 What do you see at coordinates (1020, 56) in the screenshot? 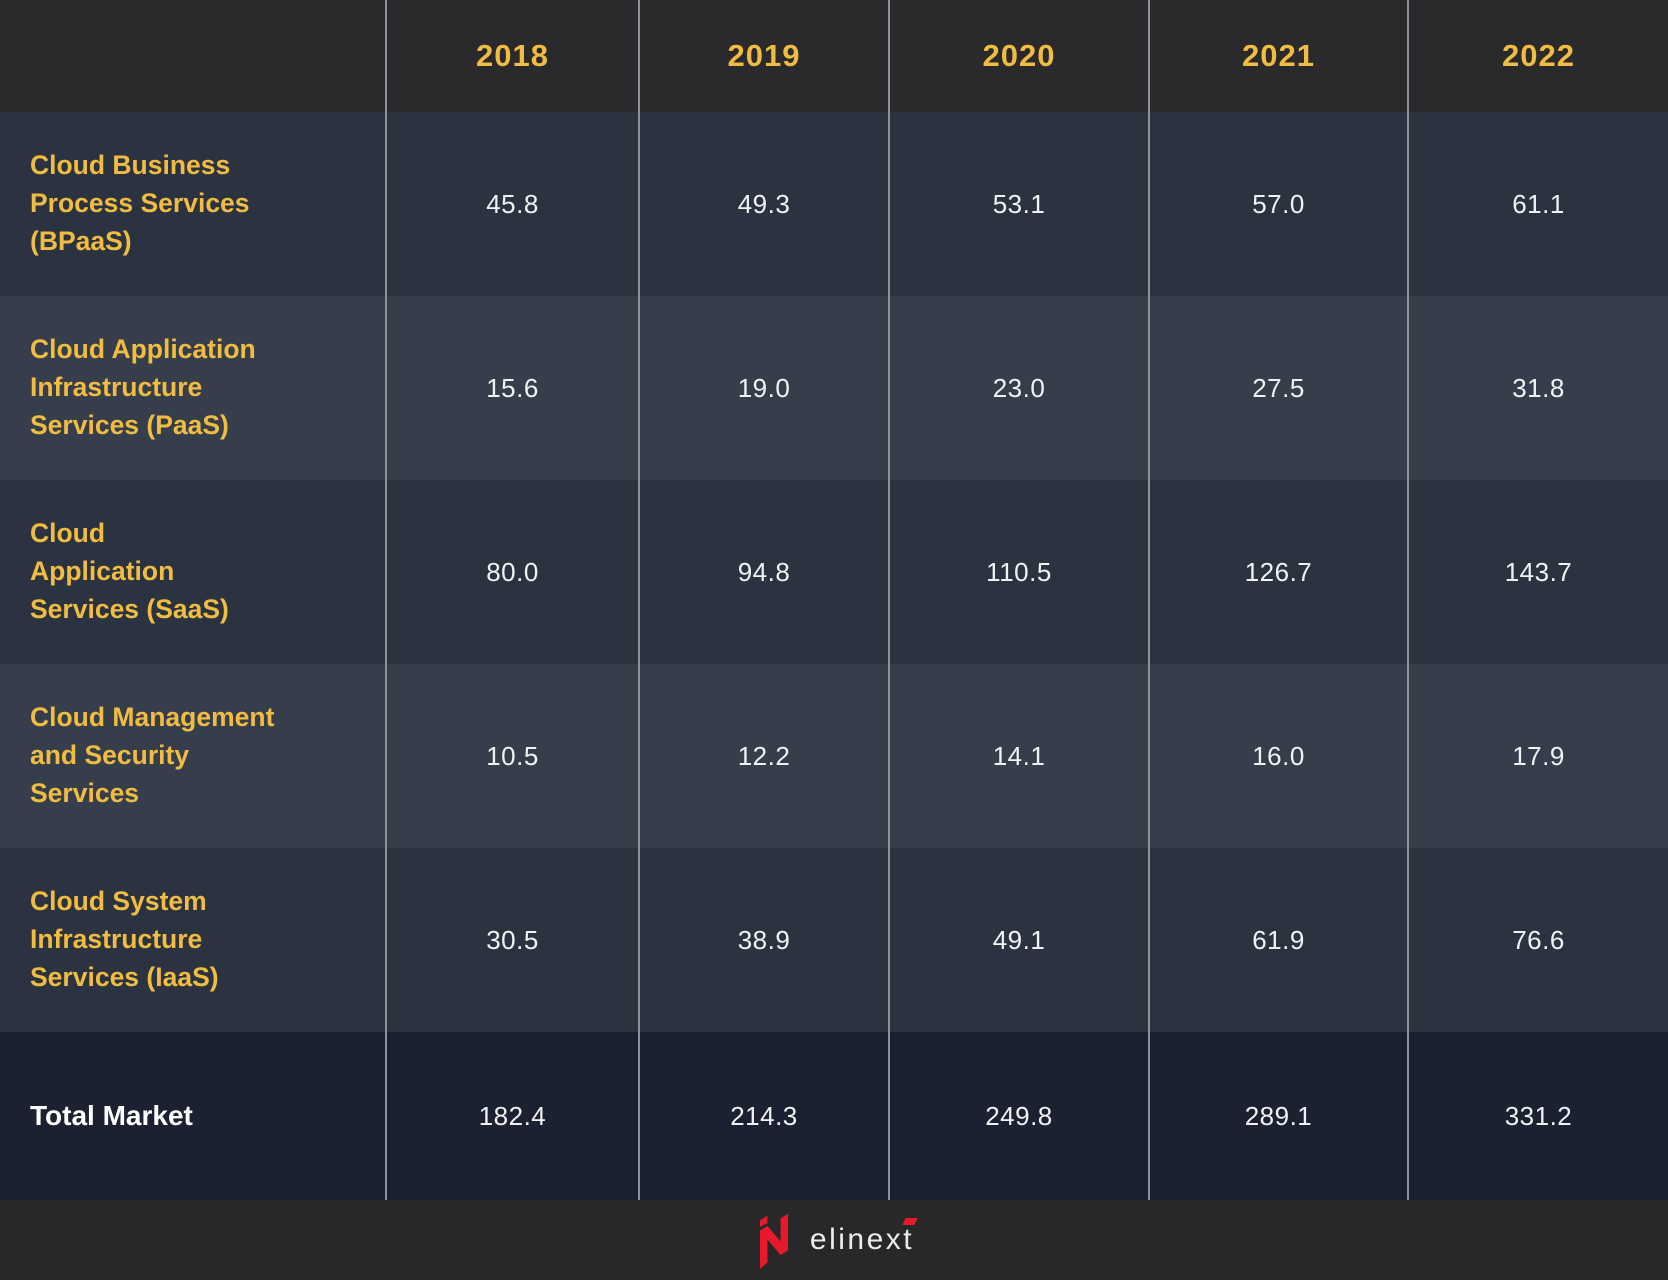
I see `year-header-2020: 2020` at bounding box center [1020, 56].